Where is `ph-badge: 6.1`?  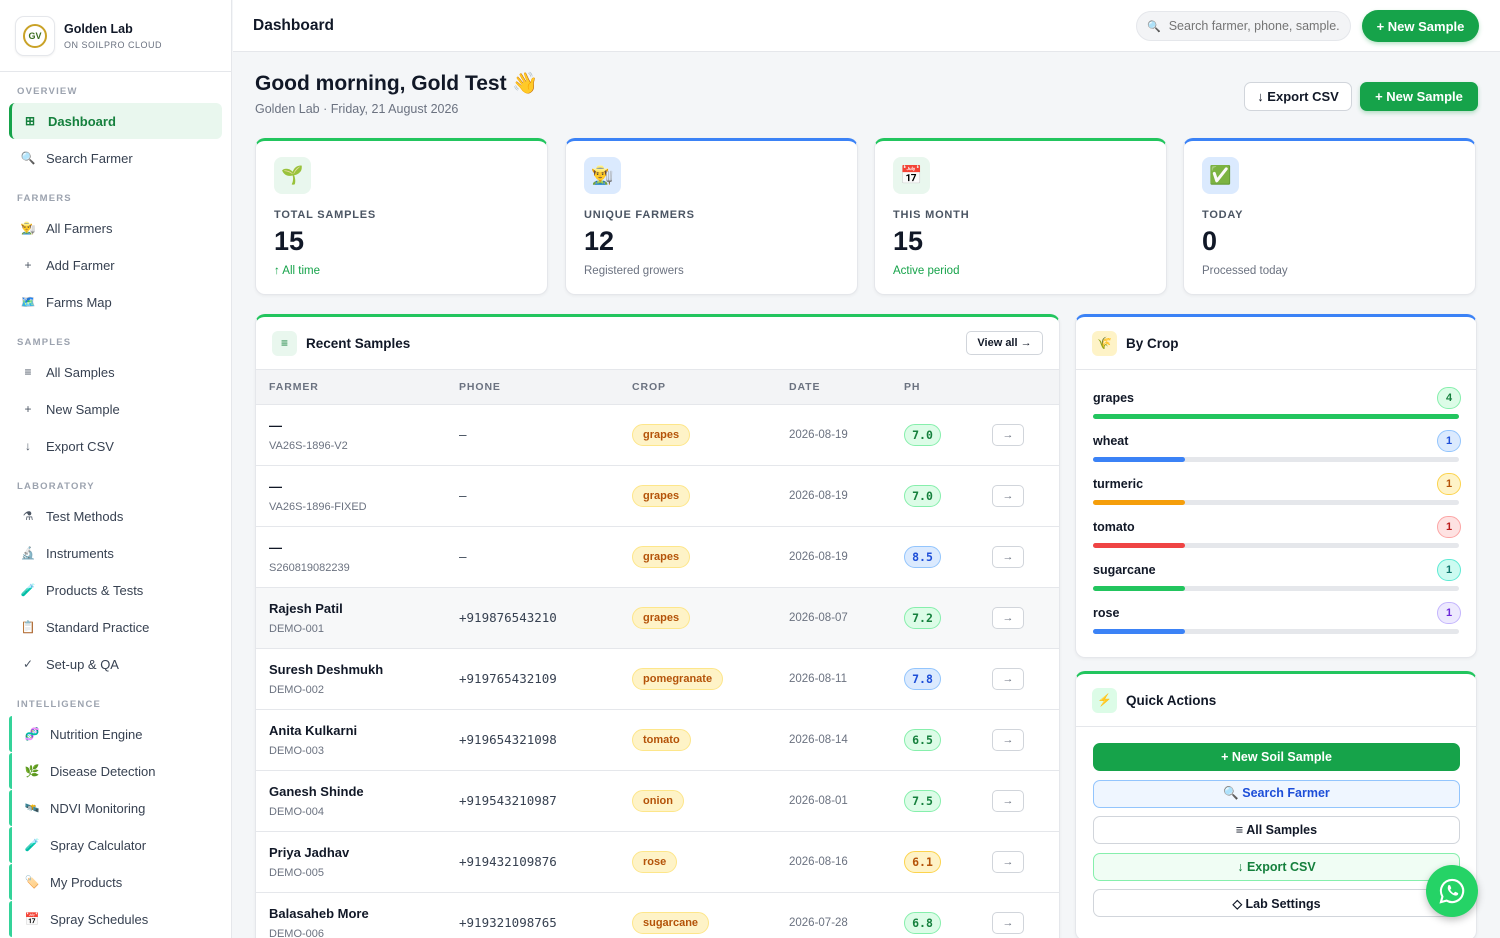 ph-badge: 6.1 is located at coordinates (922, 862).